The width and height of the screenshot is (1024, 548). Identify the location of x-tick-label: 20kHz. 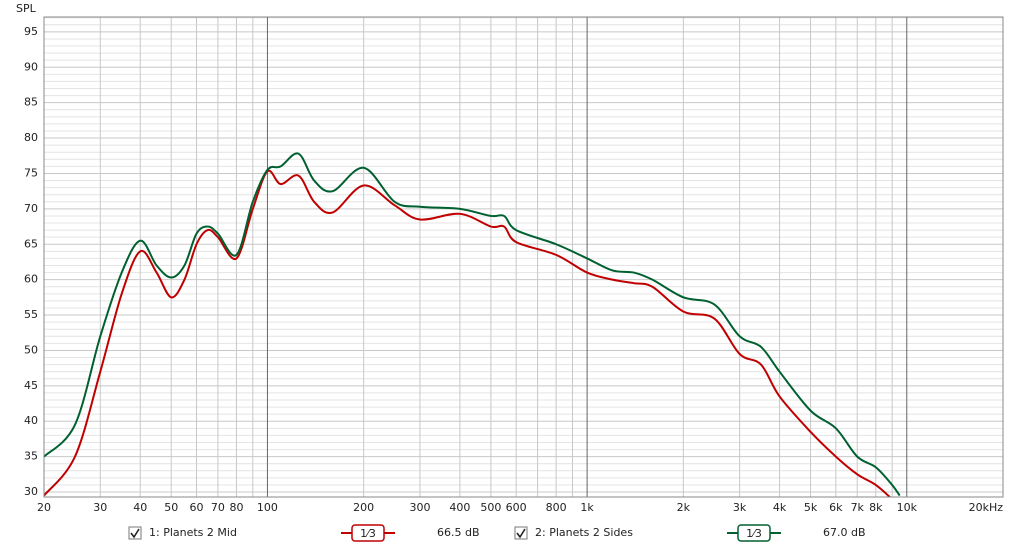
(986, 507).